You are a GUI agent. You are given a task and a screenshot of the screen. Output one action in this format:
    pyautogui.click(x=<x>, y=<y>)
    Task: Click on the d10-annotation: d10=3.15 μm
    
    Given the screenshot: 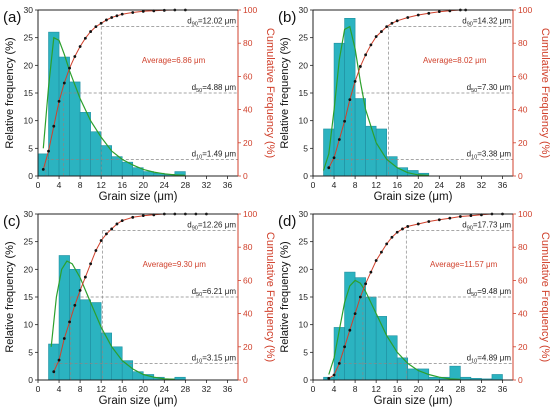 What is the action you would take?
    pyautogui.click(x=214, y=358)
    